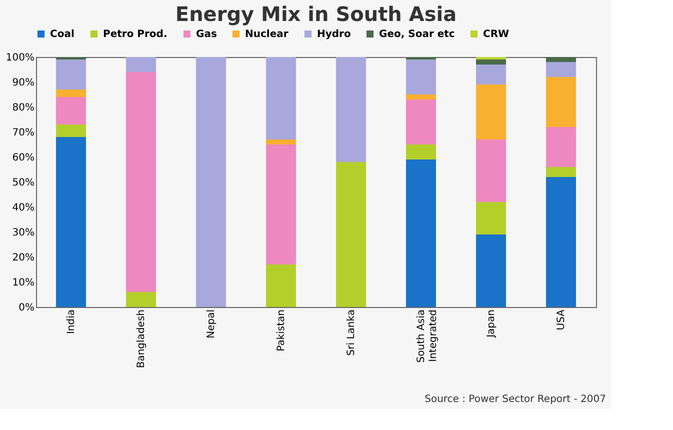 The height and width of the screenshot is (430, 673). What do you see at coordinates (62, 34) in the screenshot?
I see `legend-label: Coal` at bounding box center [62, 34].